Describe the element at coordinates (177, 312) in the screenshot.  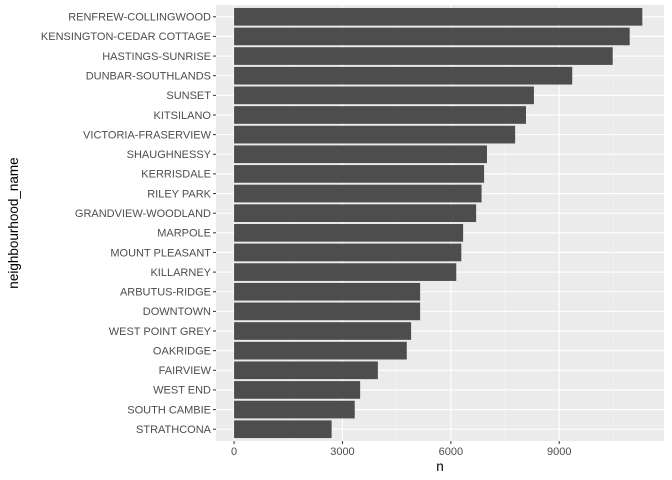
I see `y-tick-label: DOWNTOWN` at that location.